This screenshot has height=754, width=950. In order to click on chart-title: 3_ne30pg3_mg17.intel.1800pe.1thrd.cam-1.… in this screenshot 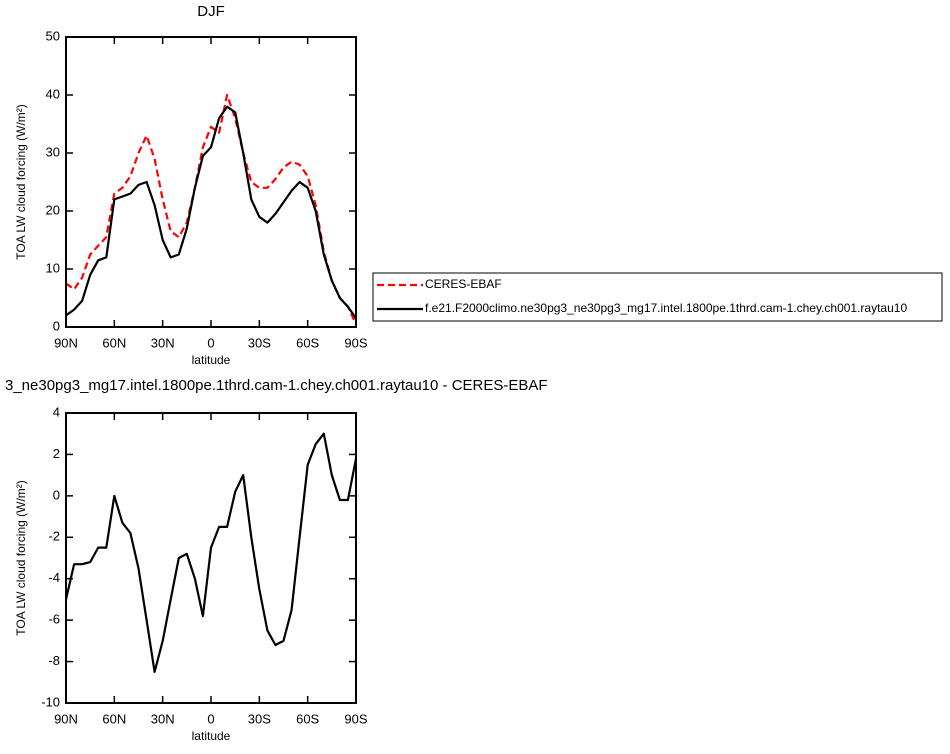, I will do `click(276, 385)`.